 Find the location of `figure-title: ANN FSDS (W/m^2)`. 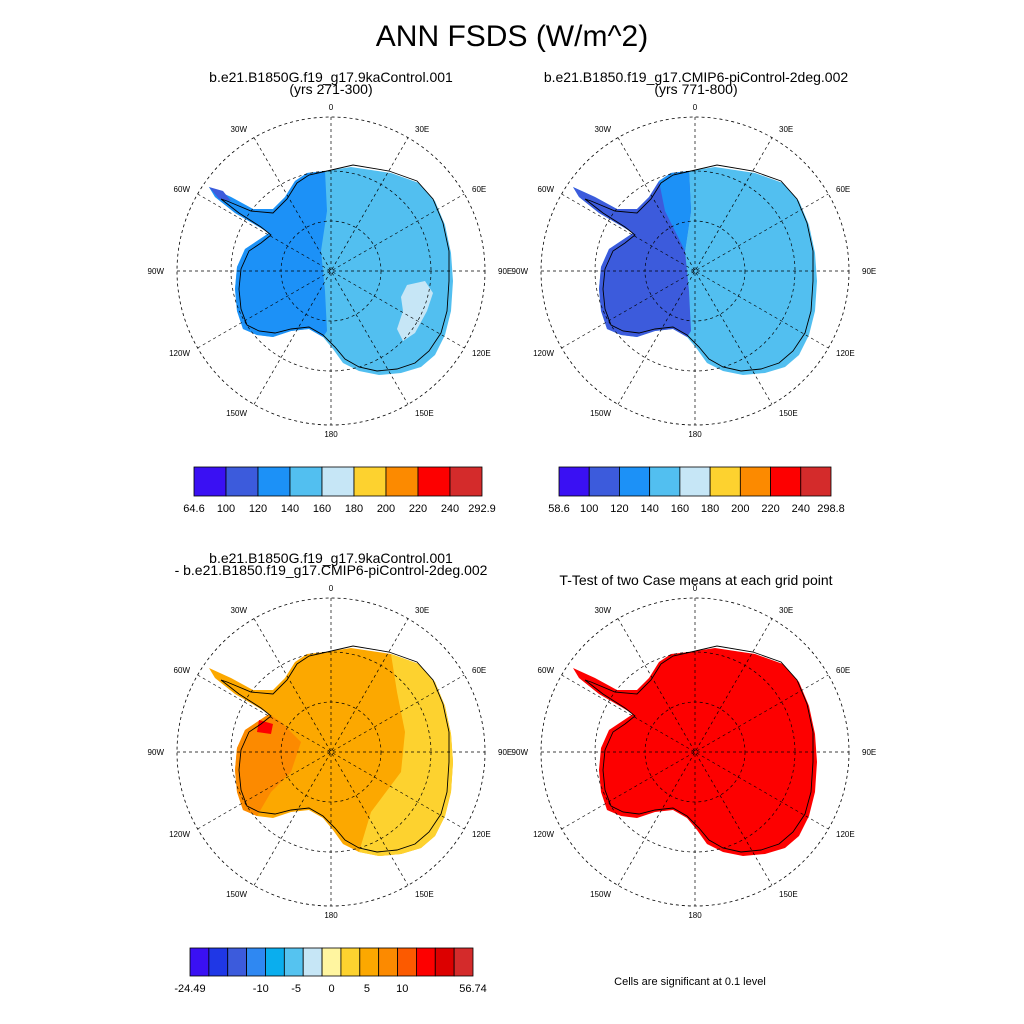

figure-title: ANN FSDS (W/m^2) is located at coordinates (512, 36).